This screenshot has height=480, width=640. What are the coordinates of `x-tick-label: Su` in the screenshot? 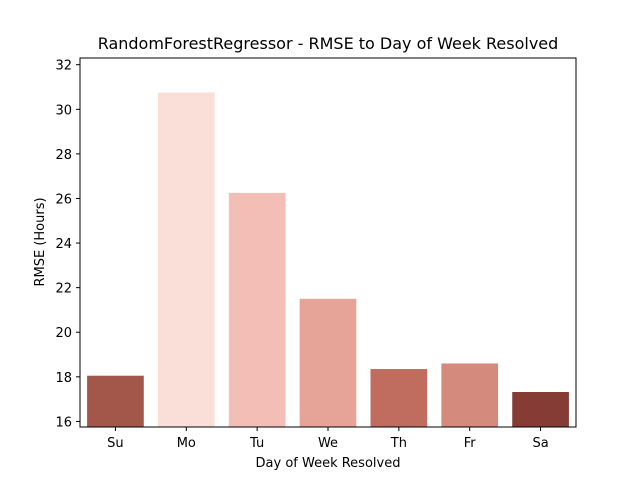 It's located at (115, 443).